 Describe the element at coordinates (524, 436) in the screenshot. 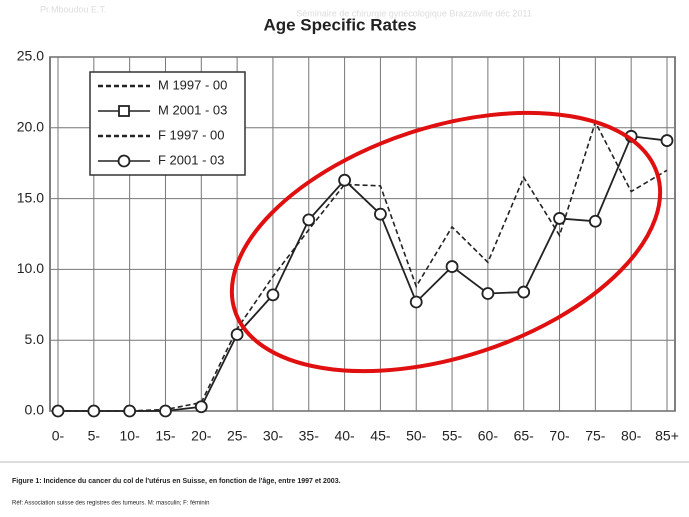

I see `x-tick-label: 65-` at that location.